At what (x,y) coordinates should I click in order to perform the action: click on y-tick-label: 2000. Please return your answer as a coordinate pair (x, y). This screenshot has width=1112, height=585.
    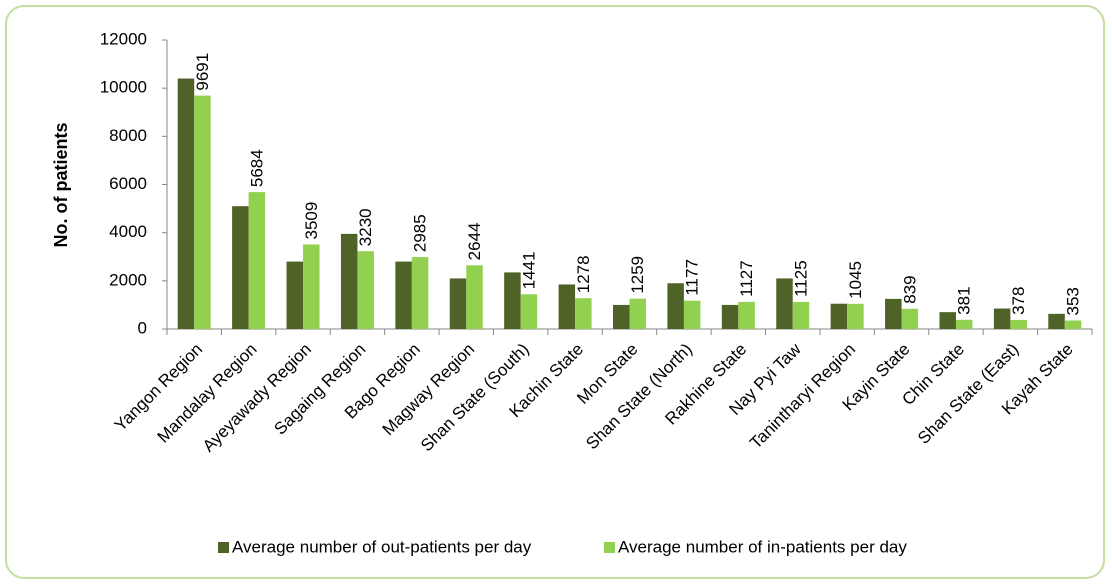
    Looking at the image, I should click on (128, 279).